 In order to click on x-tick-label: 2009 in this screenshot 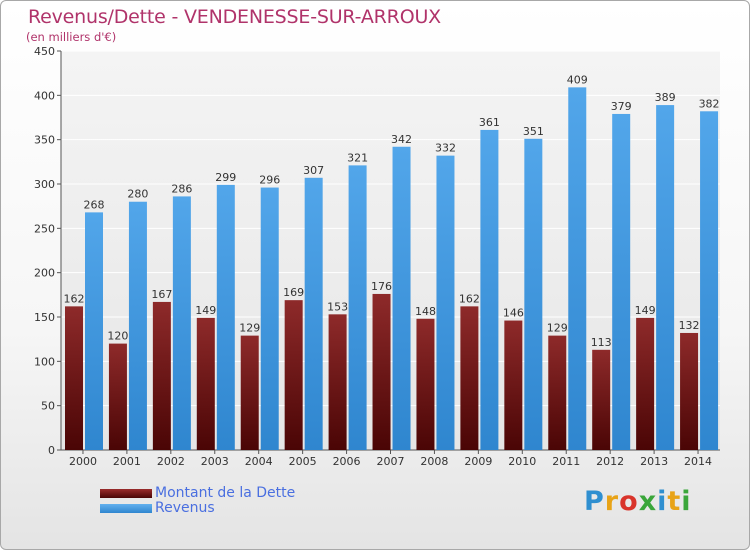, I will do `click(478, 461)`.